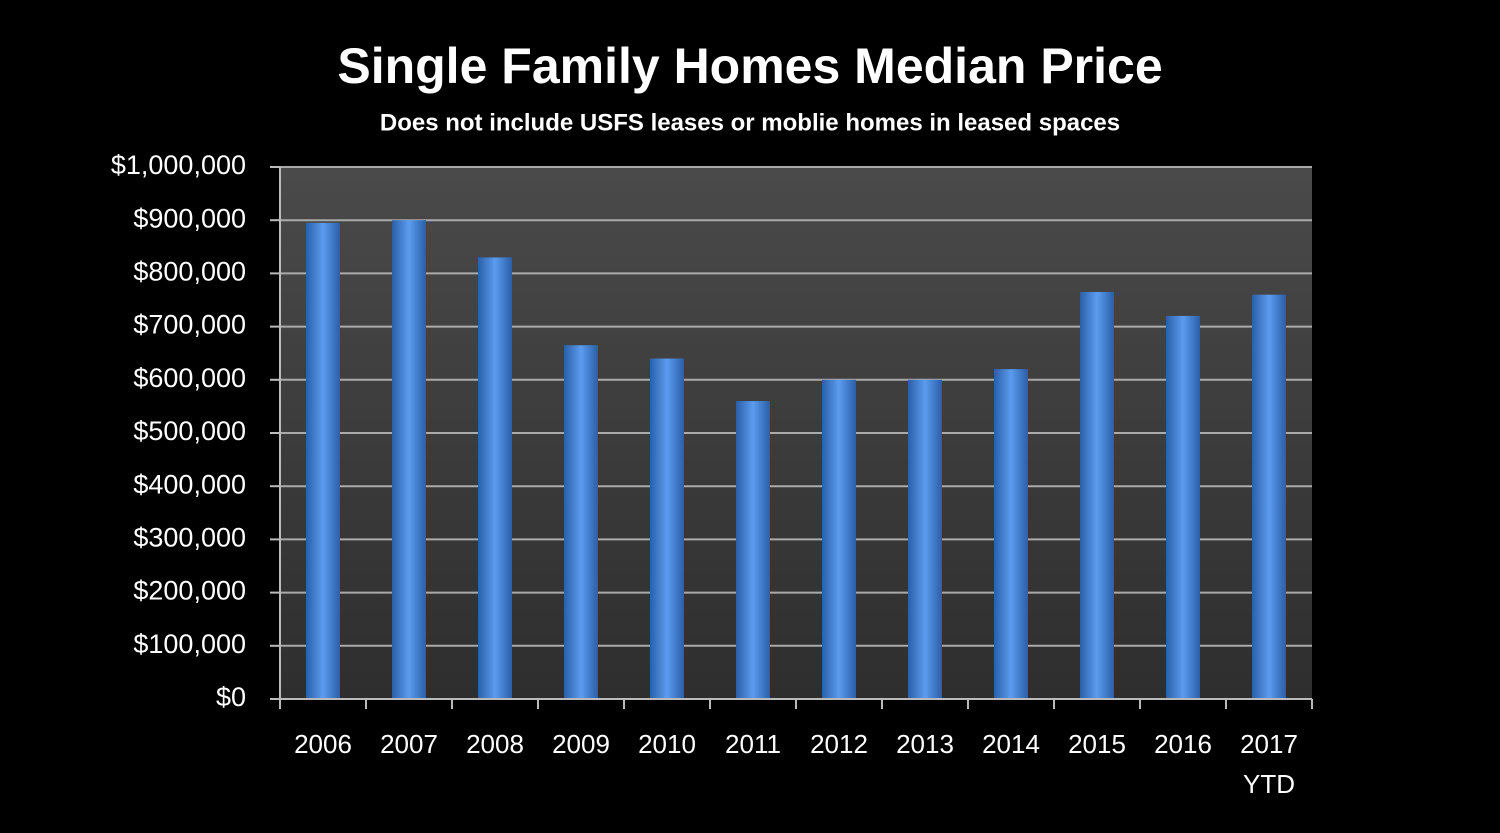 This screenshot has height=833, width=1500. Describe the element at coordinates (749, 66) in the screenshot. I see `chart-title: Single Family Homes Median Price` at that location.